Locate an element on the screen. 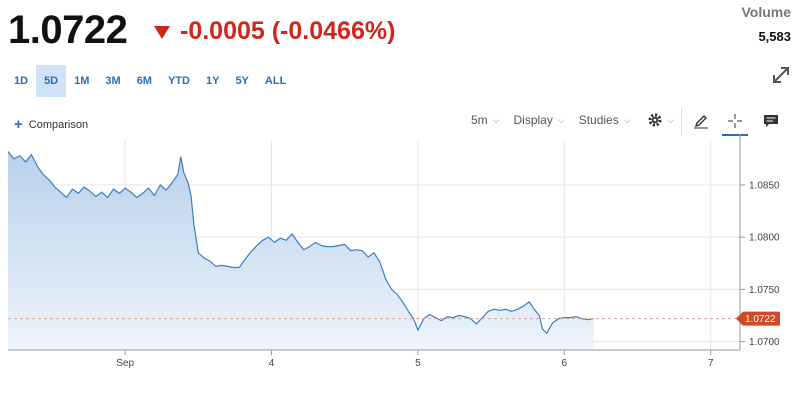 Image resolution: width=800 pixels, height=403 pixels. chart-toolbar: 5m ⌵ Display ⌵ Studies ⌵ is located at coordinates (558, 120).